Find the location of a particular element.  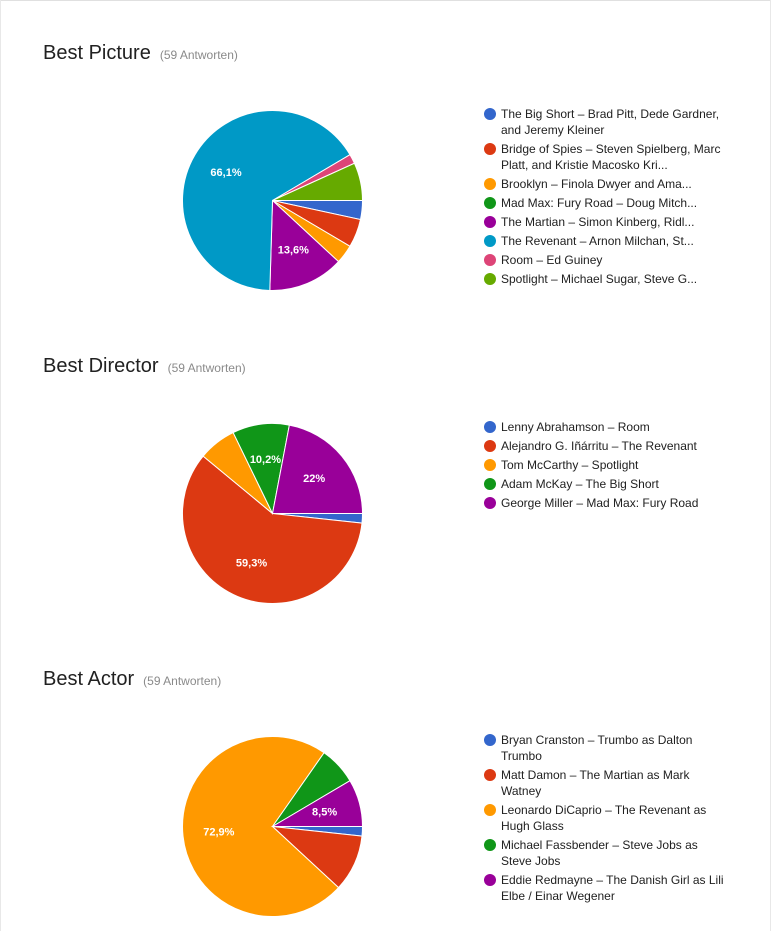

legend-label: Tom McCarthy – Spotlight is located at coordinates (570, 465).